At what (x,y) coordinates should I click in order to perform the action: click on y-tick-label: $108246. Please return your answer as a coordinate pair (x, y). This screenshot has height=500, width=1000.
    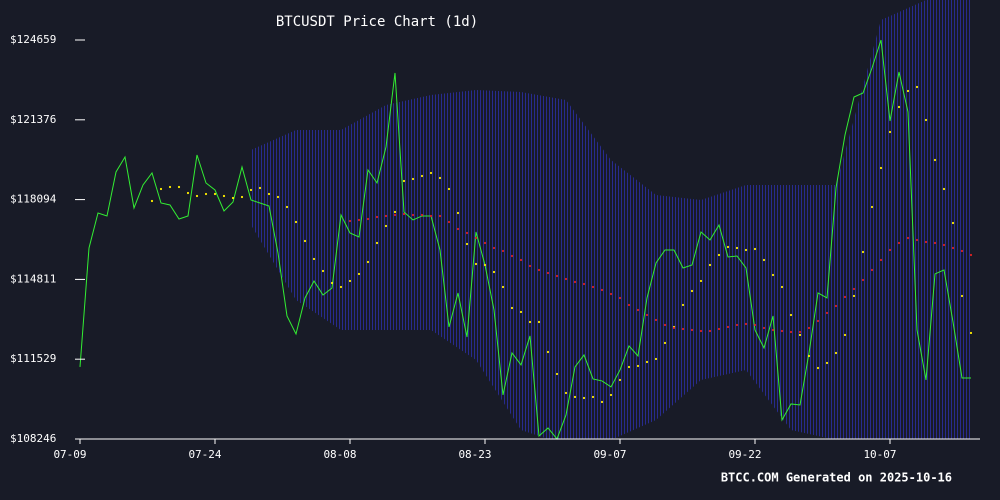
    Looking at the image, I should click on (33, 438).